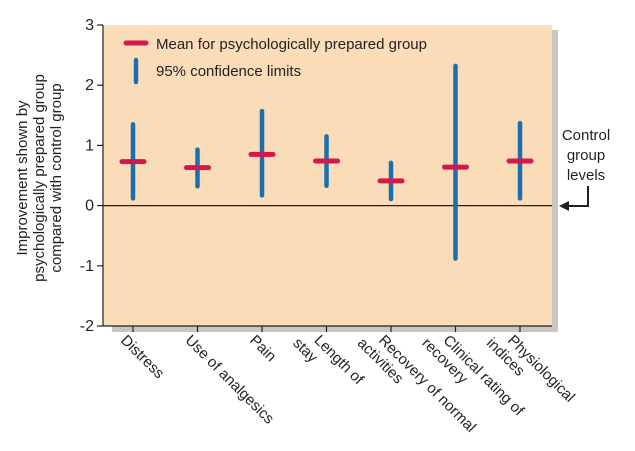 This screenshot has height=451, width=635. I want to click on x-tick-label: Physiologicalindices, so click(530, 370).